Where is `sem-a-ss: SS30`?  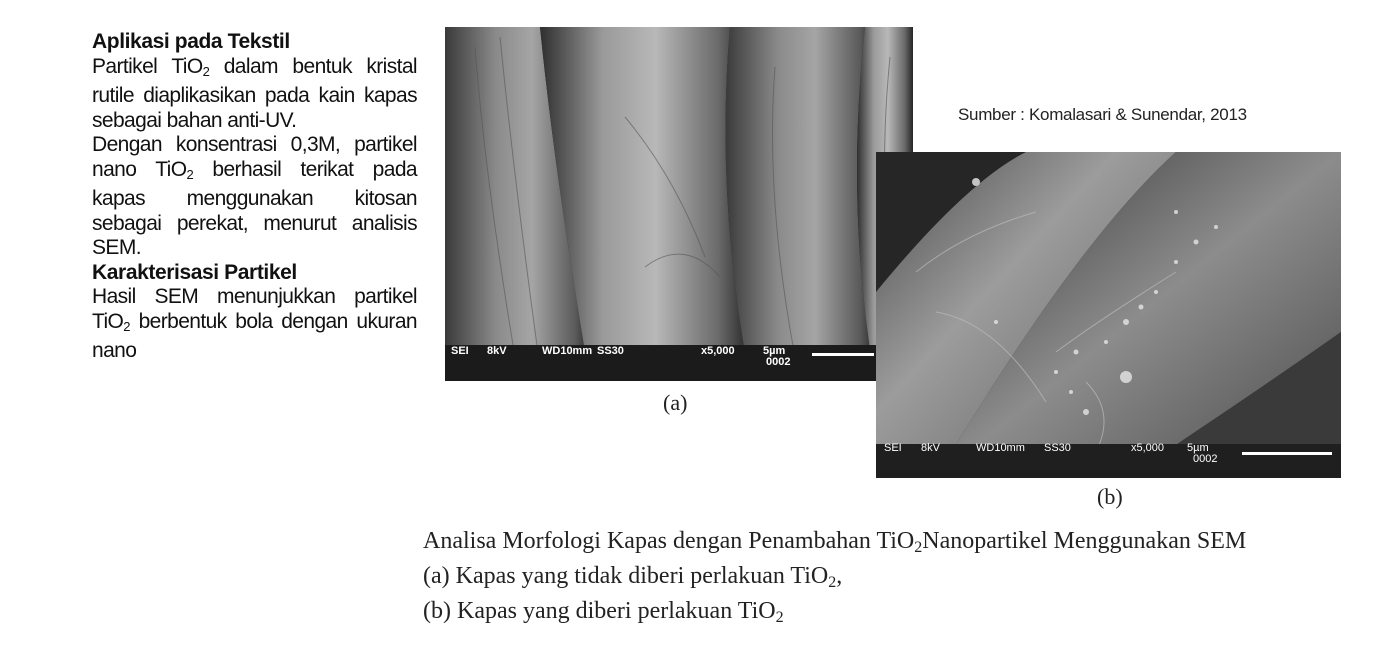 sem-a-ss: SS30 is located at coordinates (610, 351).